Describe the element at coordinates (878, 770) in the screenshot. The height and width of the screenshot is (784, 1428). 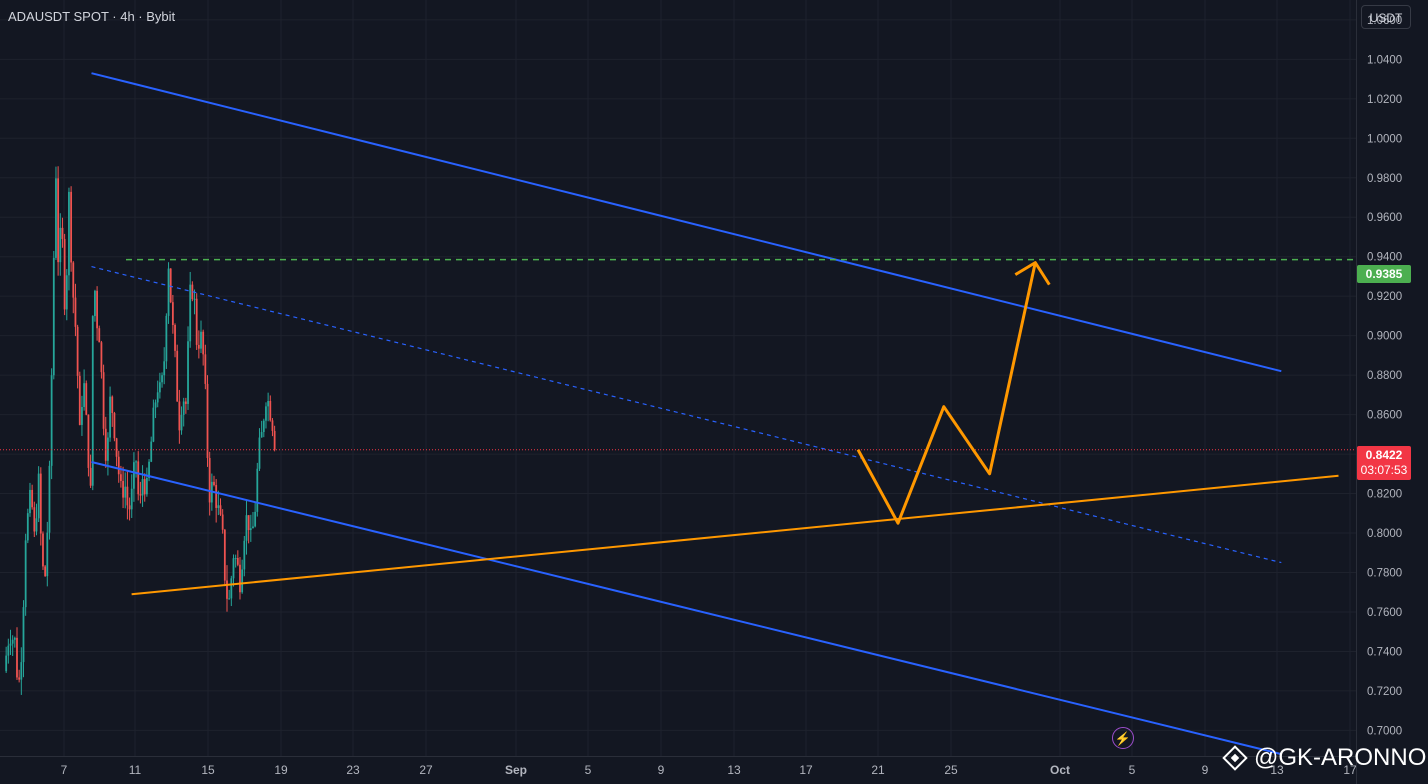
I see `x-tick-label: 21` at that location.